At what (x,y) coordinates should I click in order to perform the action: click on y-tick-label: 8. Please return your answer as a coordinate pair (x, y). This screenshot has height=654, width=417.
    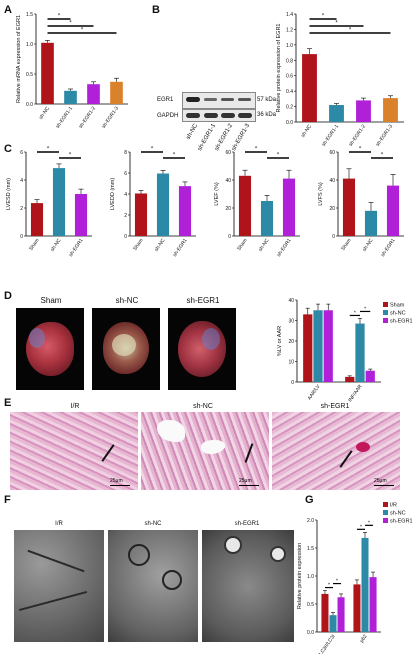
    Looking at the image, I should click on (125, 153).